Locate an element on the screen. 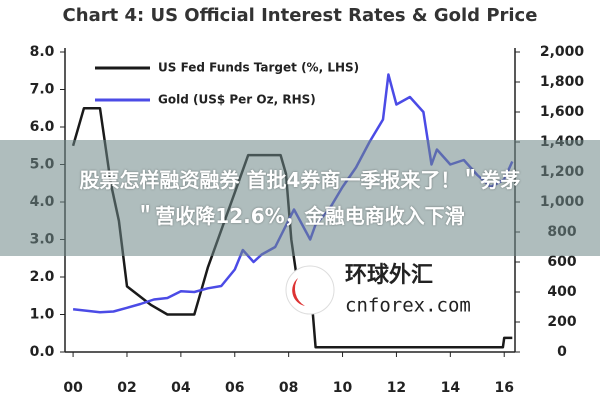 This screenshot has width=600, height=404. y-tick-label: 2.0 is located at coordinates (42, 277).